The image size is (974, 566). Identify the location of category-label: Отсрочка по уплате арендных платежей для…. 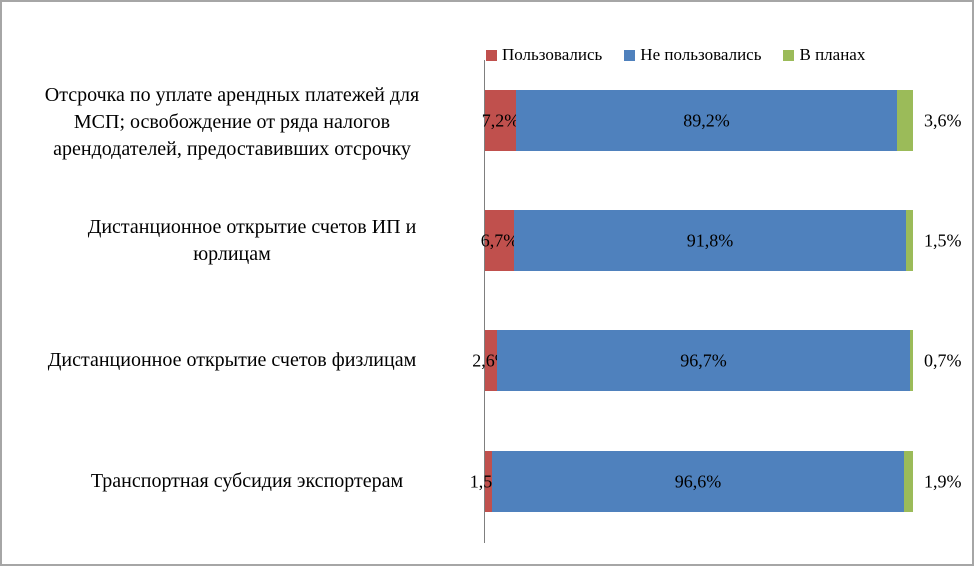
(232, 122).